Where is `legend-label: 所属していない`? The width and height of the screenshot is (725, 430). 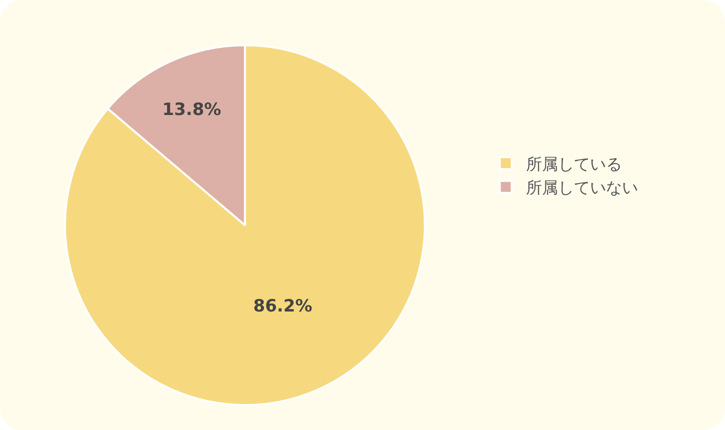
legend-label: 所属していない is located at coordinates (582, 188).